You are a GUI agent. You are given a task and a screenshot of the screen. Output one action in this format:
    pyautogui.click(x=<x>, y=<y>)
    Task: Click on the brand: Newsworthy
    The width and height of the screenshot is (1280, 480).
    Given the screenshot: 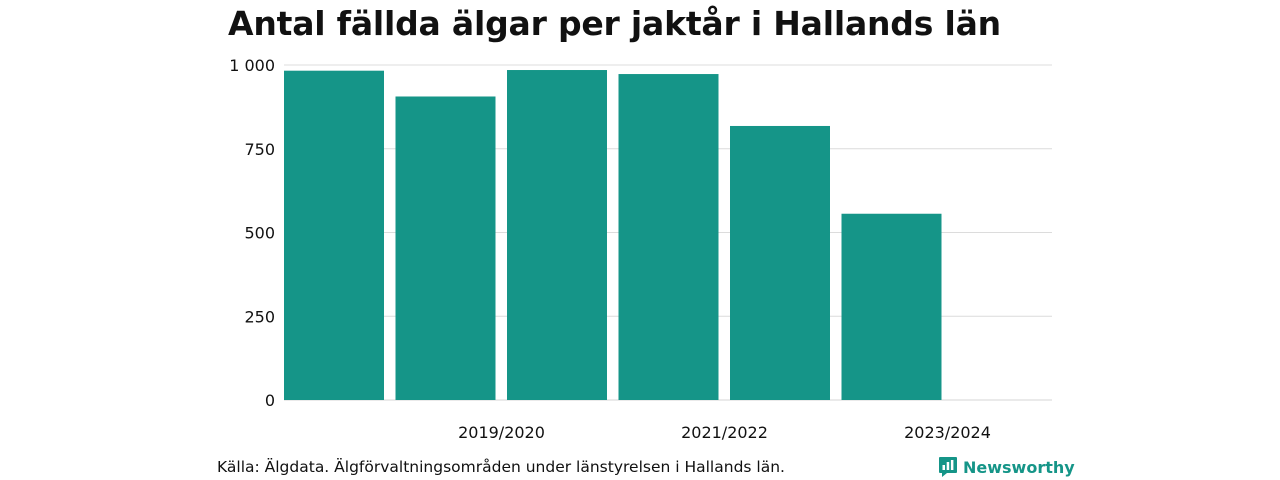 What is the action you would take?
    pyautogui.click(x=1006, y=467)
    